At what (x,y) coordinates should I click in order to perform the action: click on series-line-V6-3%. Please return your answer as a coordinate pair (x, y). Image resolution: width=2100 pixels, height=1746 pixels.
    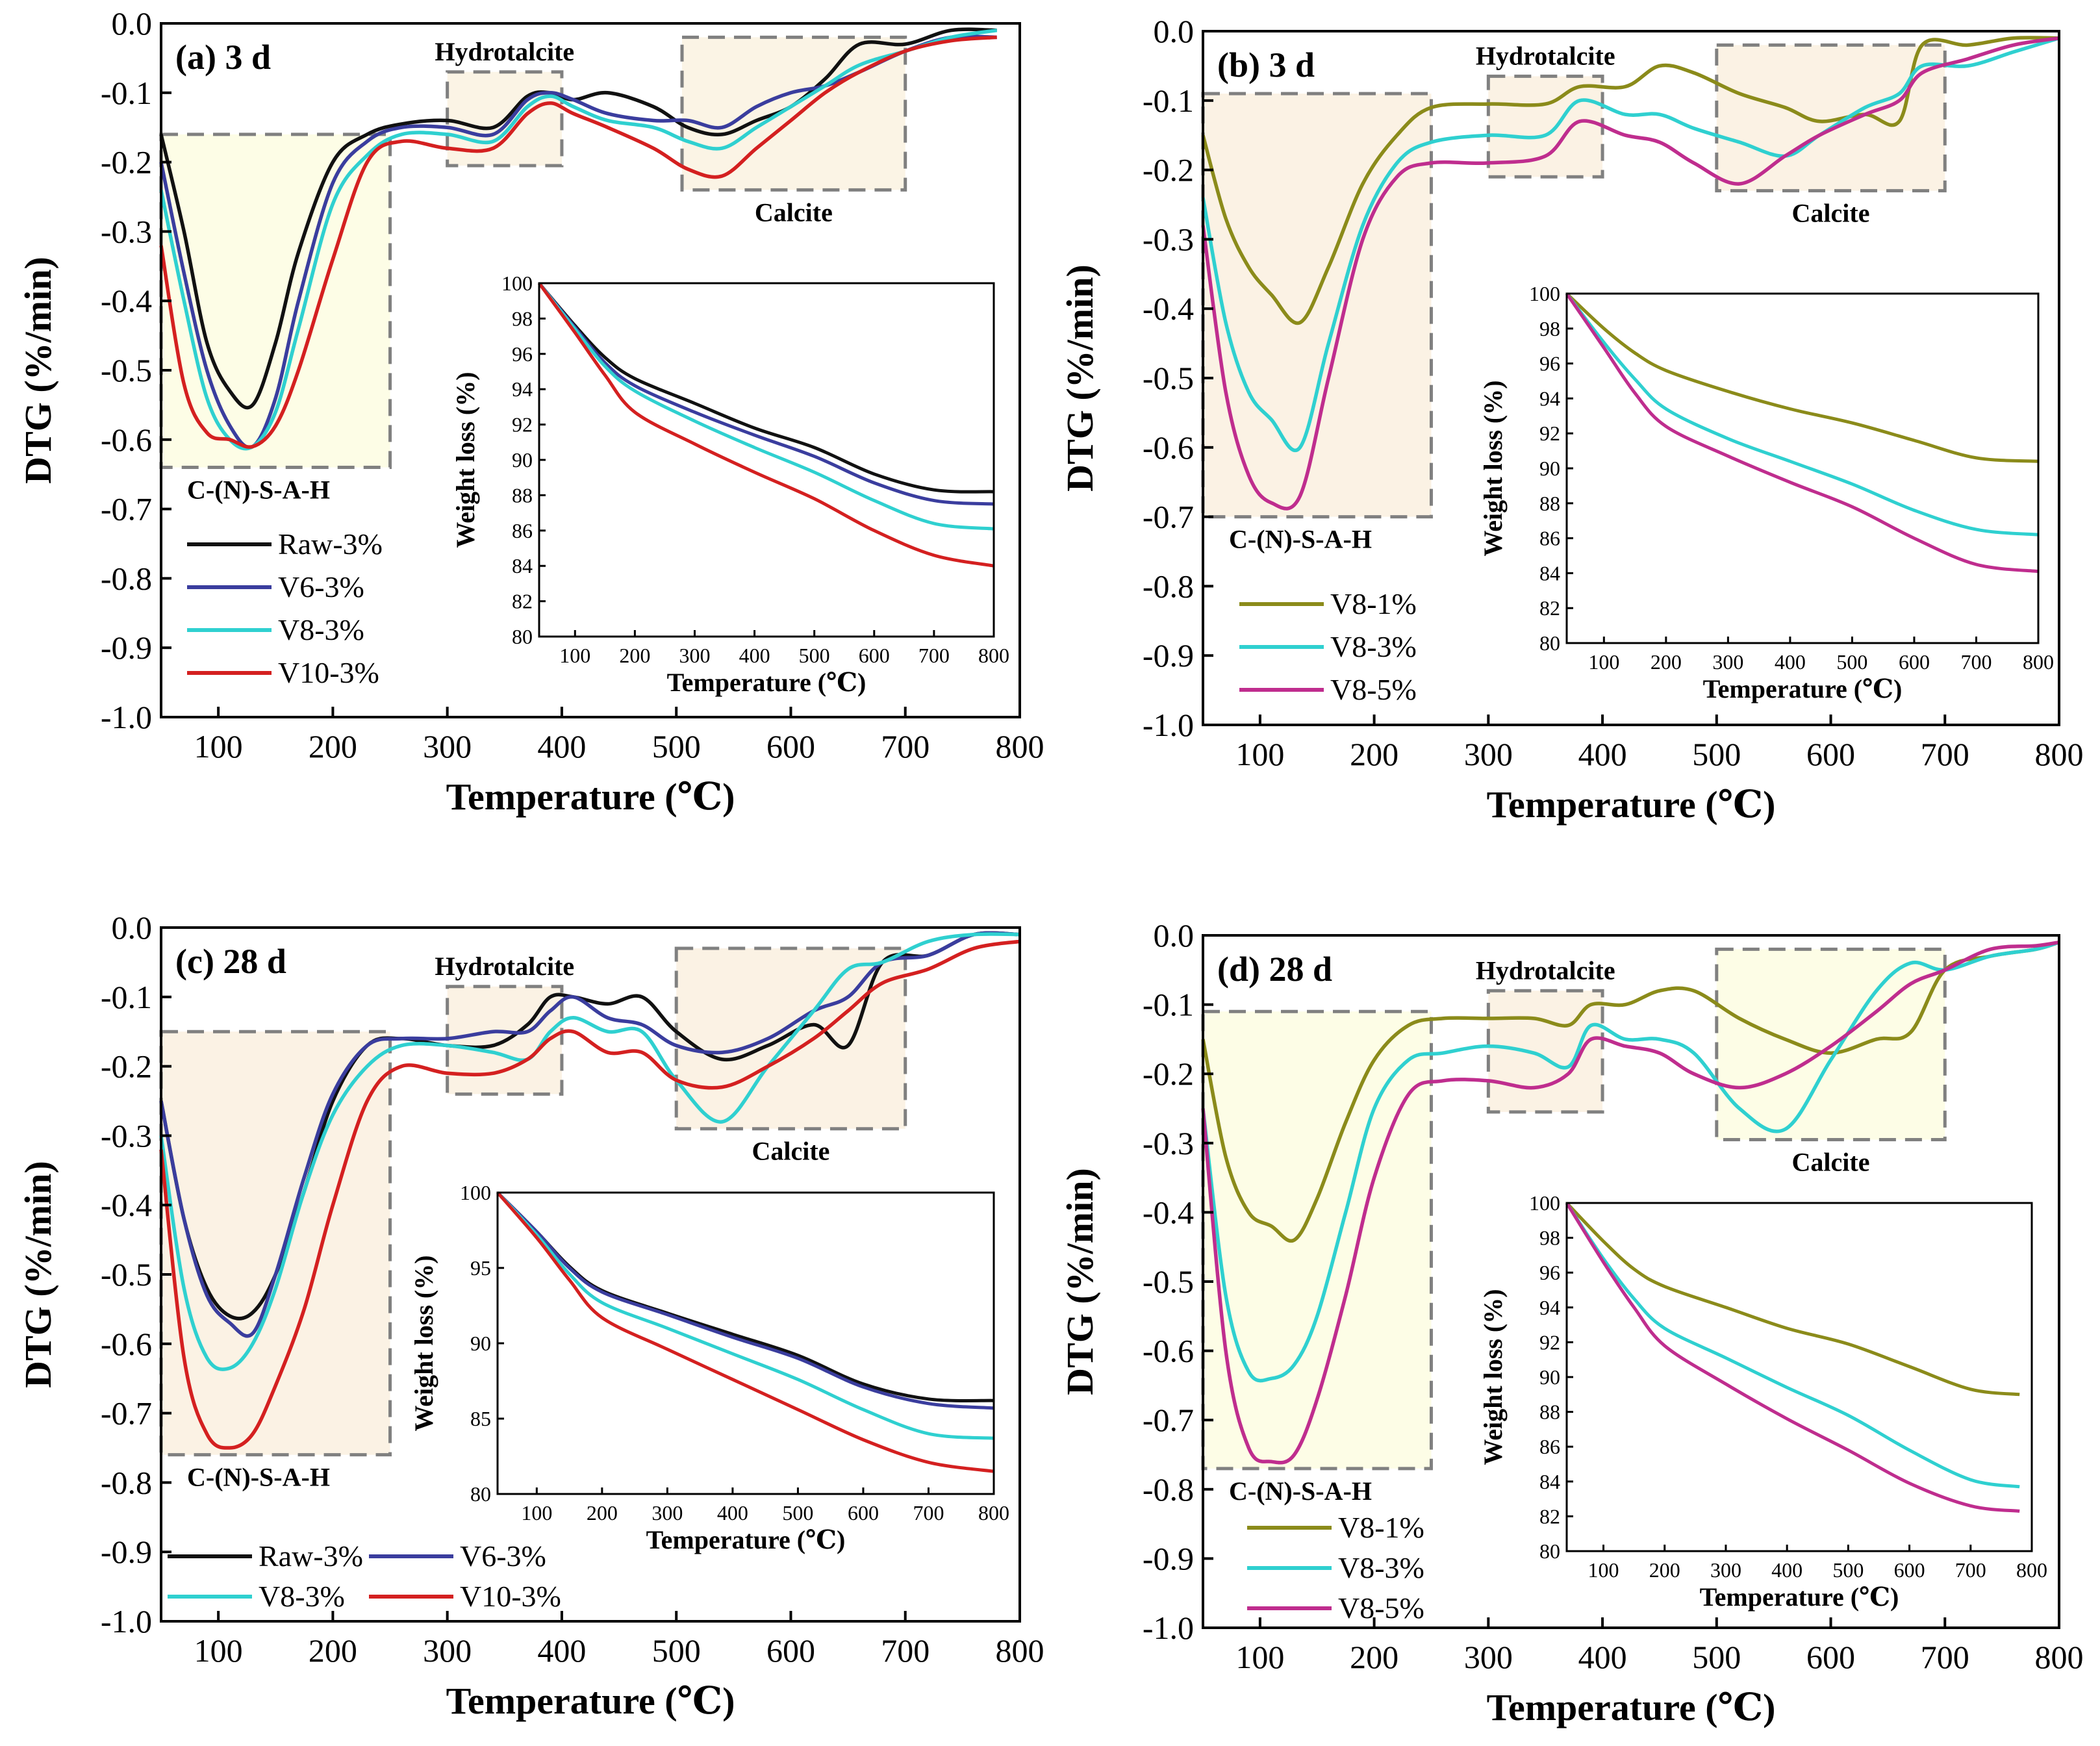
    Looking at the image, I should click on (589, 1134).